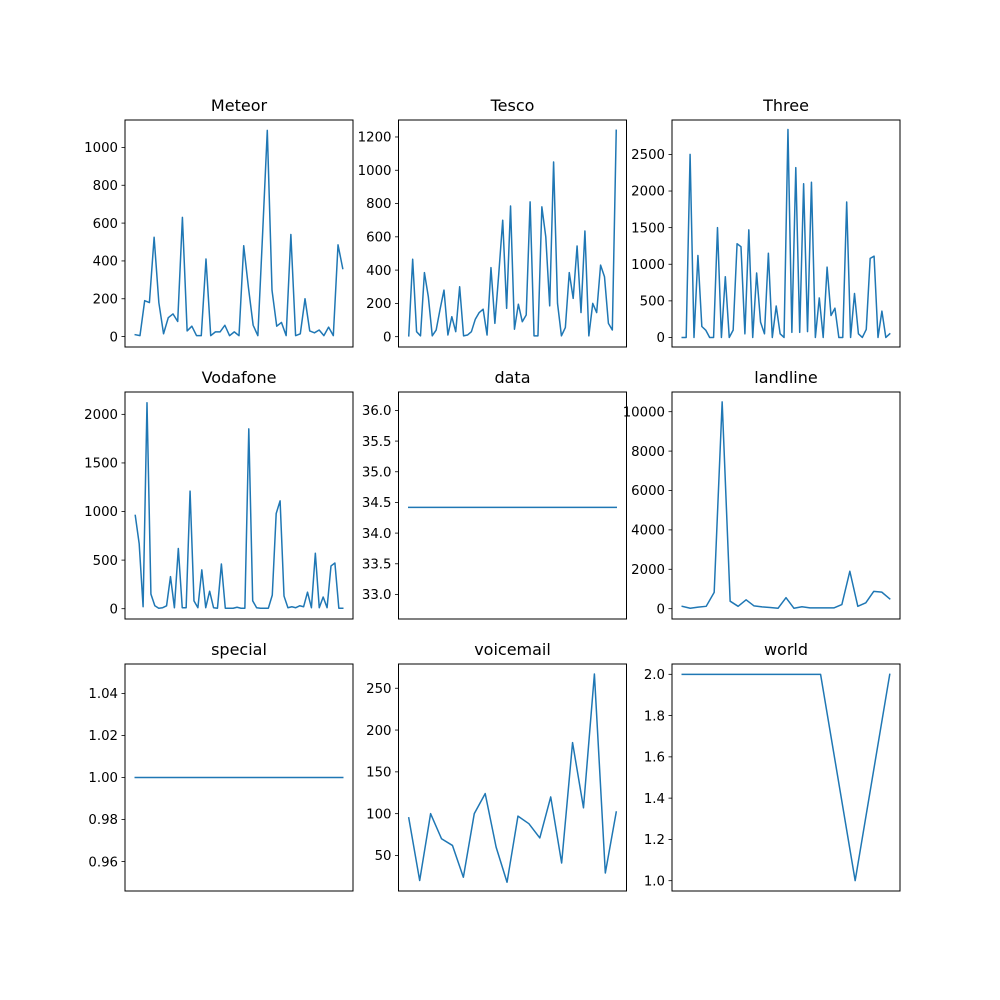  What do you see at coordinates (654, 675) in the screenshot?
I see `y-tick-label: 2.0` at bounding box center [654, 675].